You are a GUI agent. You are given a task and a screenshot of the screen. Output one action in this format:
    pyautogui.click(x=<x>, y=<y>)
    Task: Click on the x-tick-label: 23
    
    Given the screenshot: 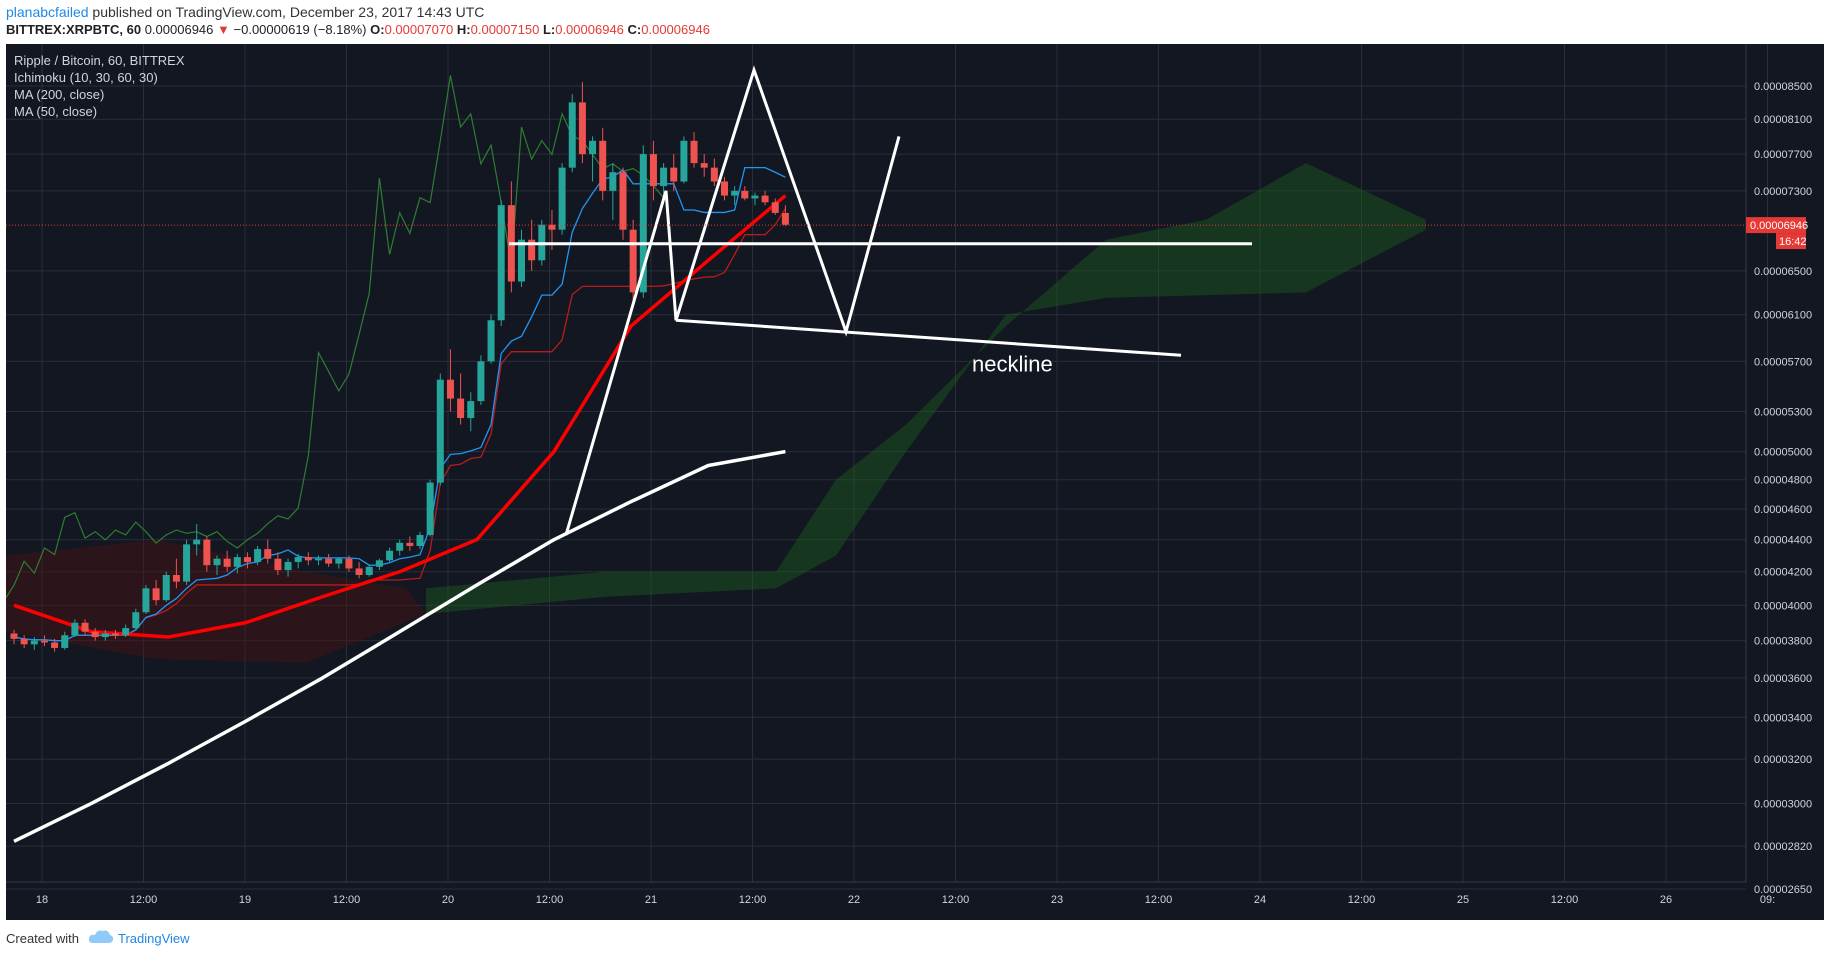 What is the action you would take?
    pyautogui.click(x=1057, y=900)
    